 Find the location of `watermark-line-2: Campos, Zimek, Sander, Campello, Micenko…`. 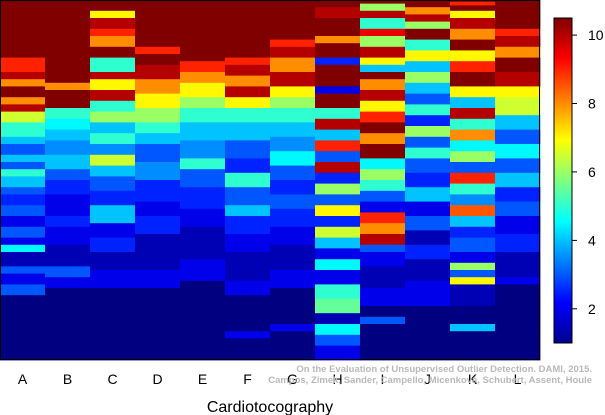

watermark-line-2: Campos, Zimek, Sander, Campello, Micenko… is located at coordinates (430, 380).